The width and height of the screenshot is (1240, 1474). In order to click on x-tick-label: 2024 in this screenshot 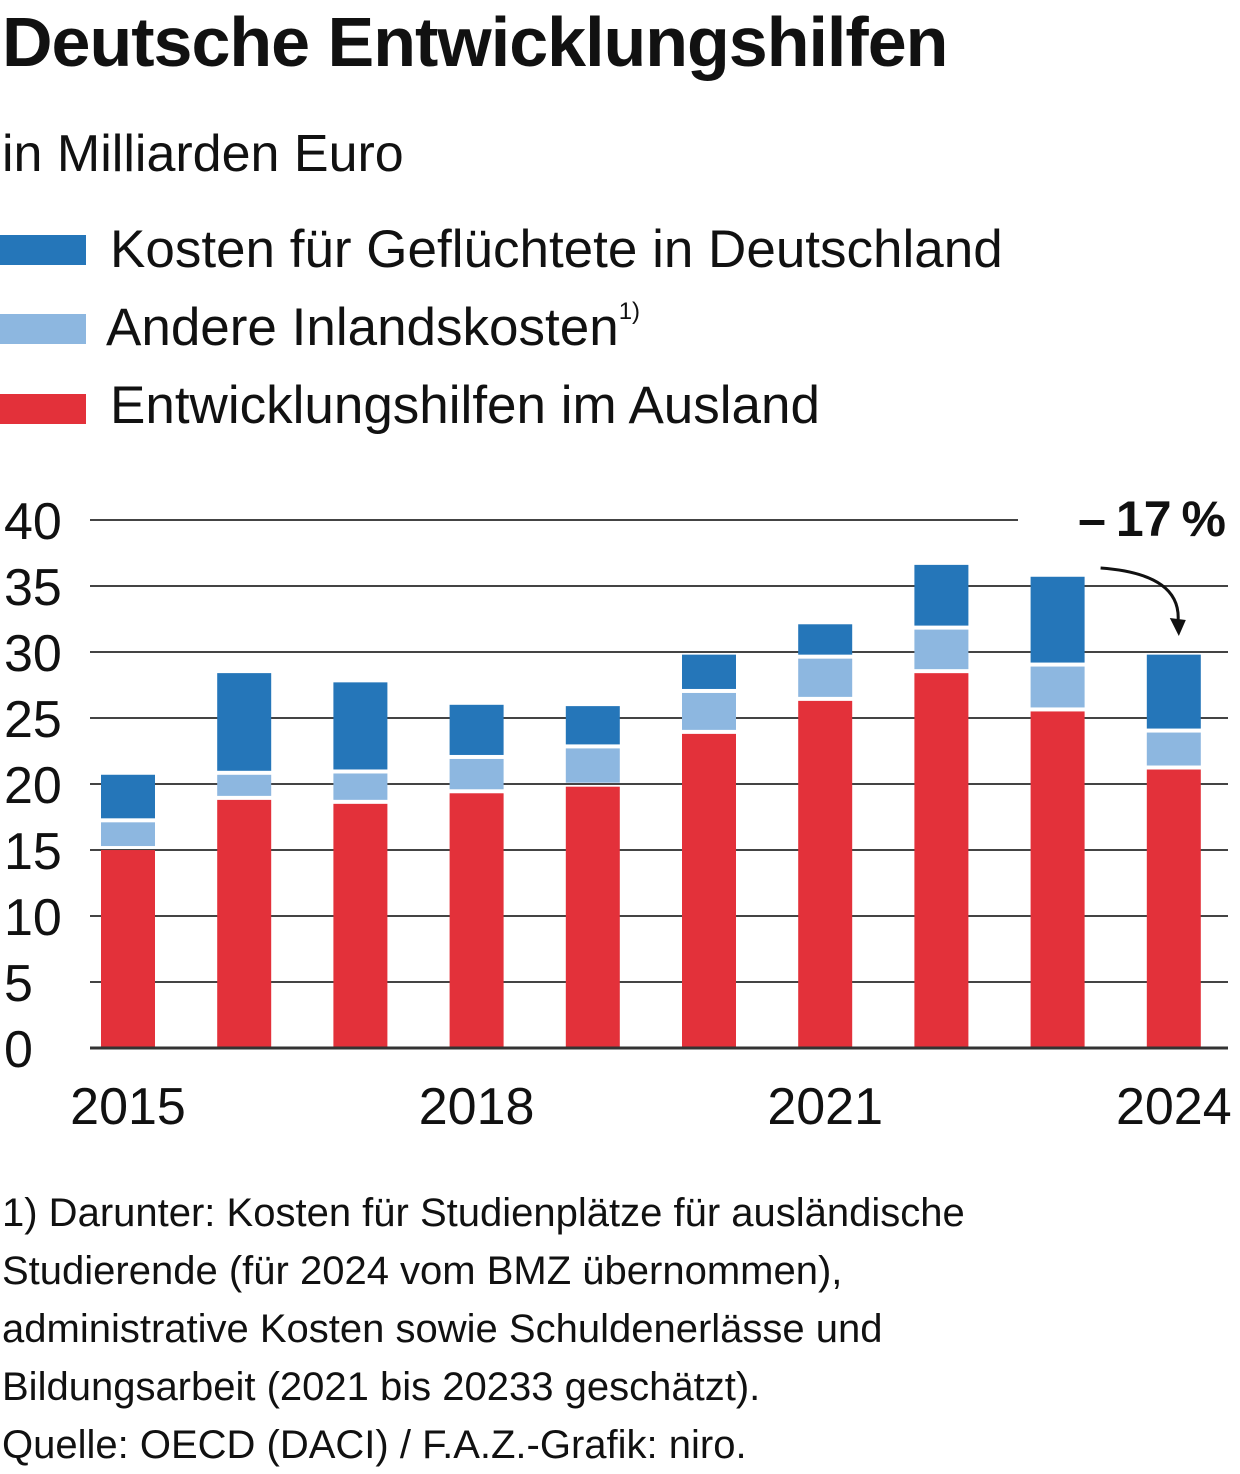, I will do `click(1174, 1107)`.